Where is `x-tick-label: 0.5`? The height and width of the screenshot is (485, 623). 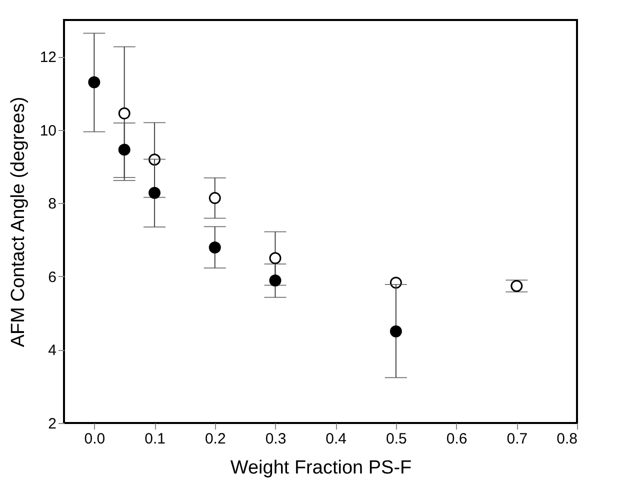
x-tick-label: 0.5 is located at coordinates (396, 439).